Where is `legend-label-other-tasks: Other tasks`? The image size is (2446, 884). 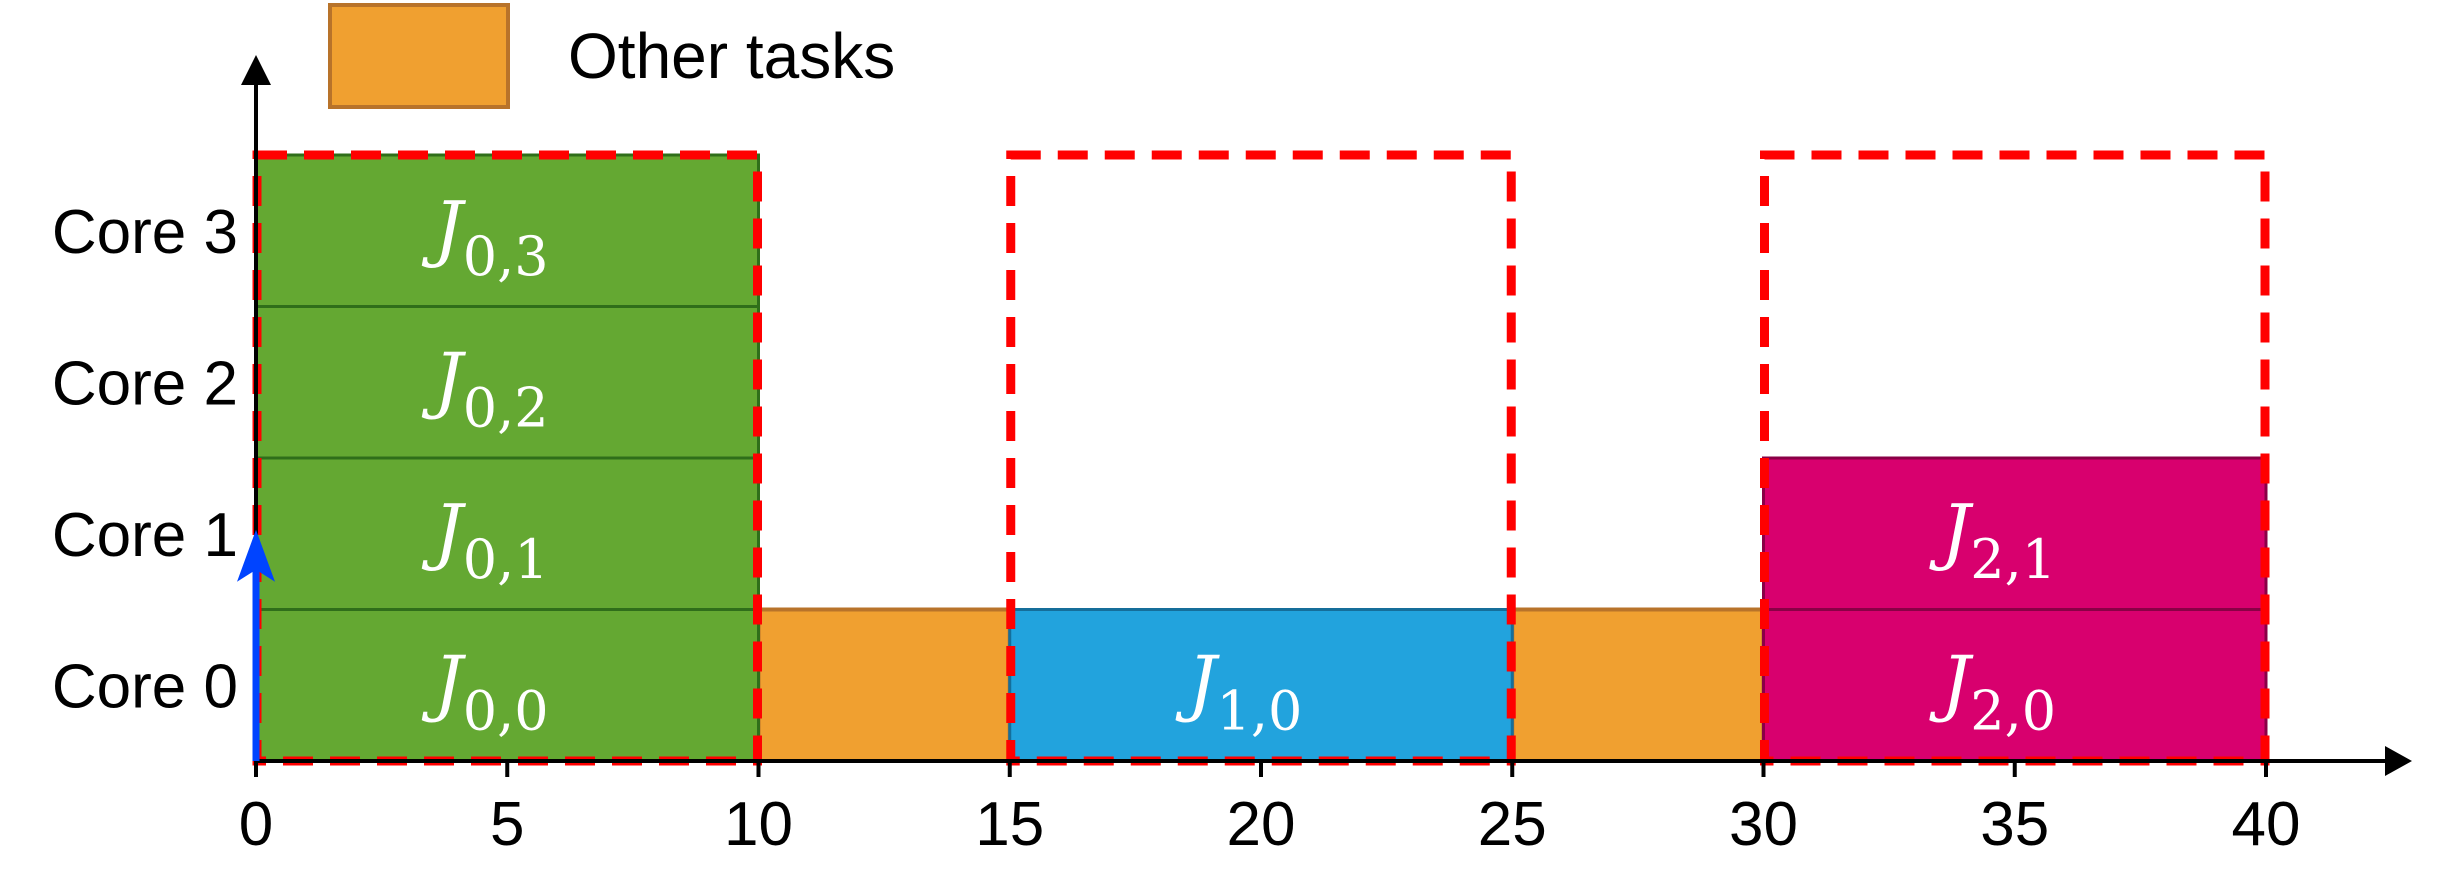
legend-label-other-tasks: Other tasks is located at coordinates (731, 56).